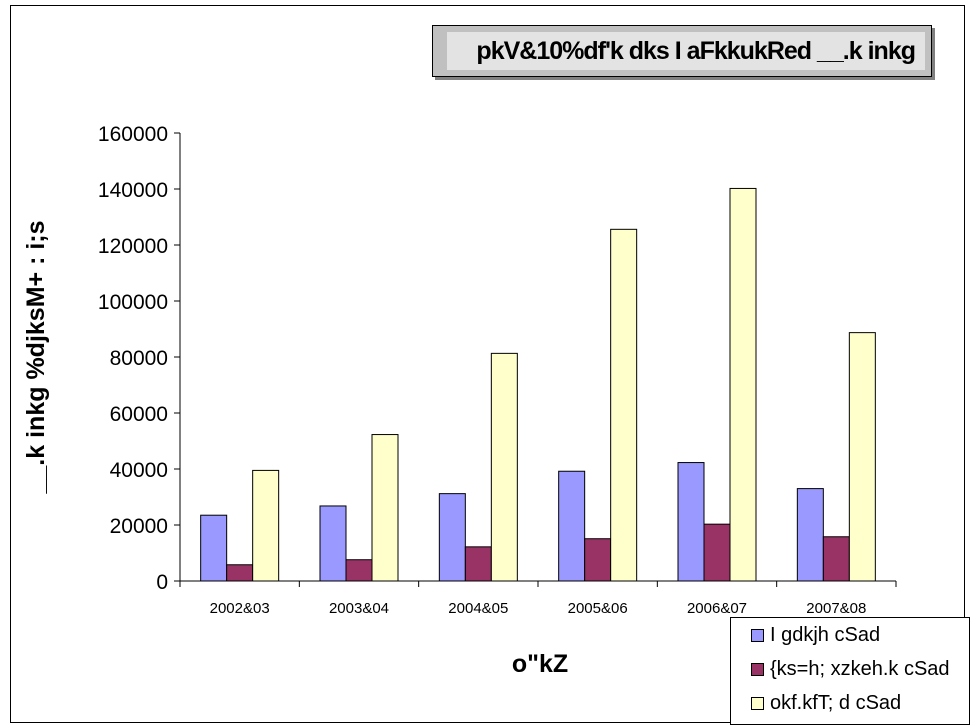 The width and height of the screenshot is (970, 725). I want to click on bar-1-2007&08, so click(810, 535).